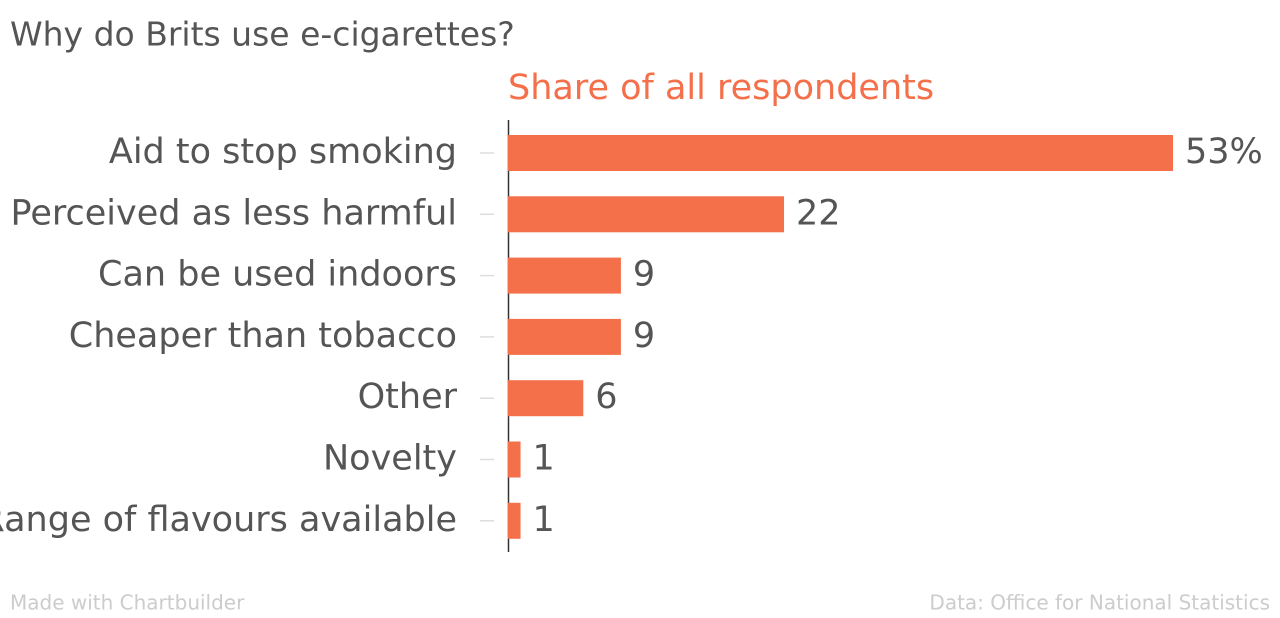 Image resolution: width=1280 pixels, height=618 pixels. I want to click on value-label: 22, so click(818, 213).